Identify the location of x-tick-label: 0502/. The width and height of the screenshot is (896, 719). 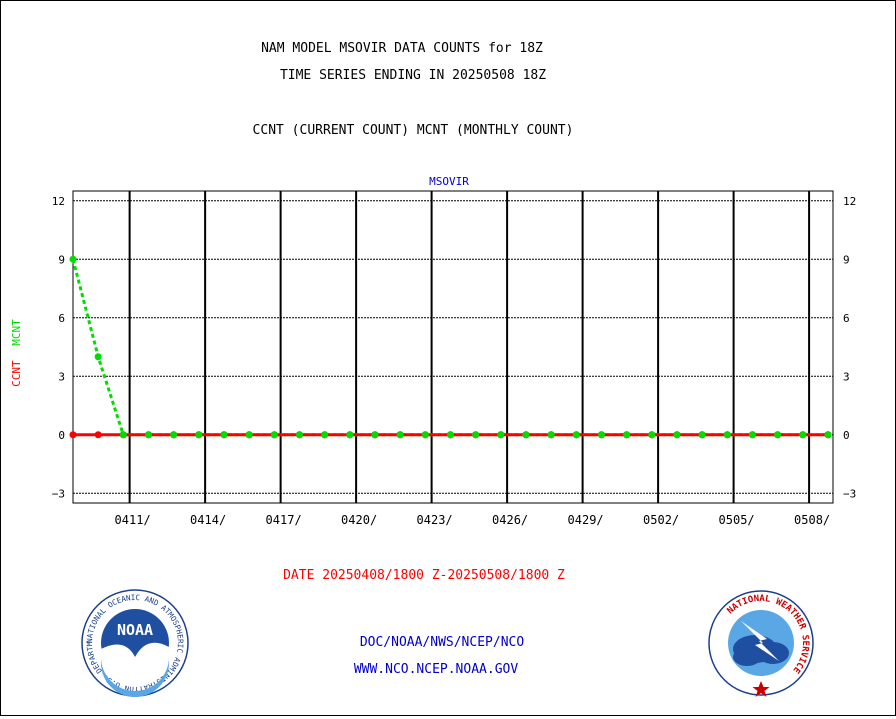
(661, 520).